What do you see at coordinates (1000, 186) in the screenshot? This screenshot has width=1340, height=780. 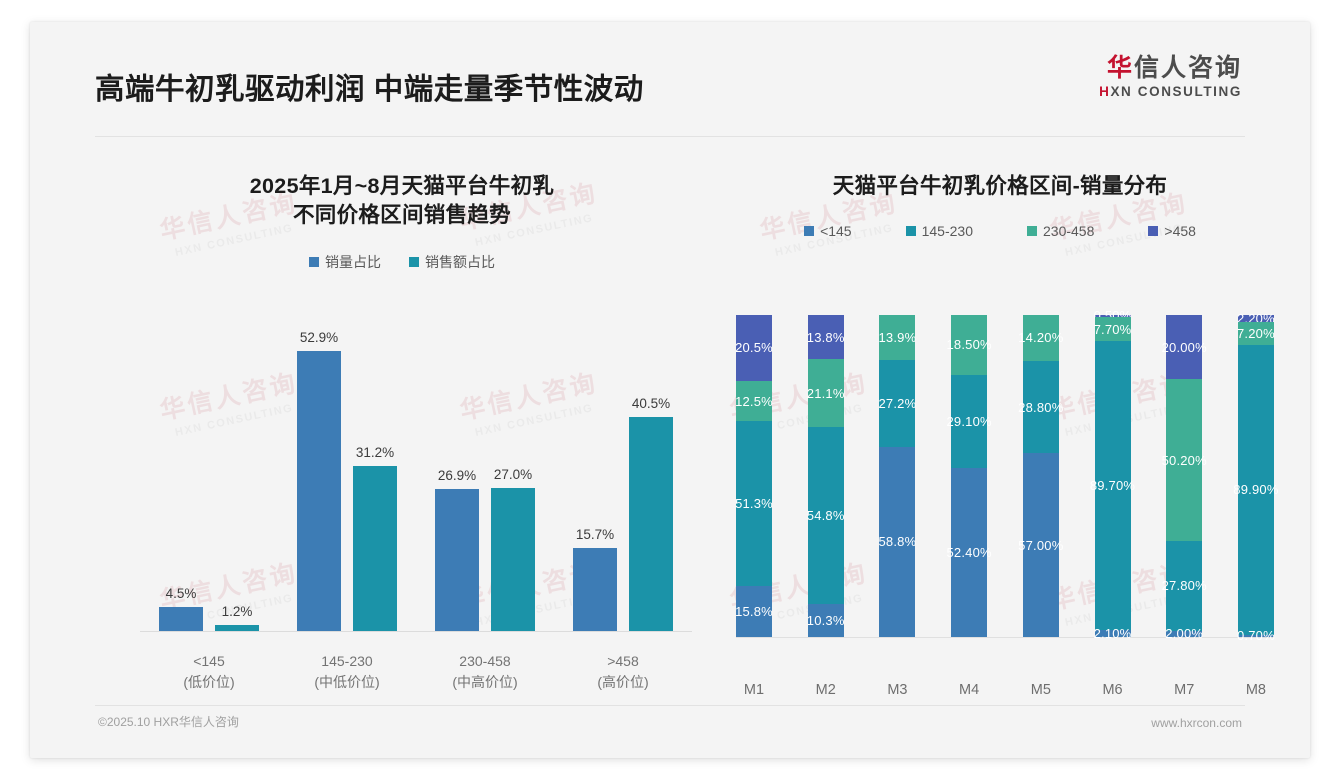 I see `right-chart-title: 天猫平台牛初乳价格区间-销量分布` at bounding box center [1000, 186].